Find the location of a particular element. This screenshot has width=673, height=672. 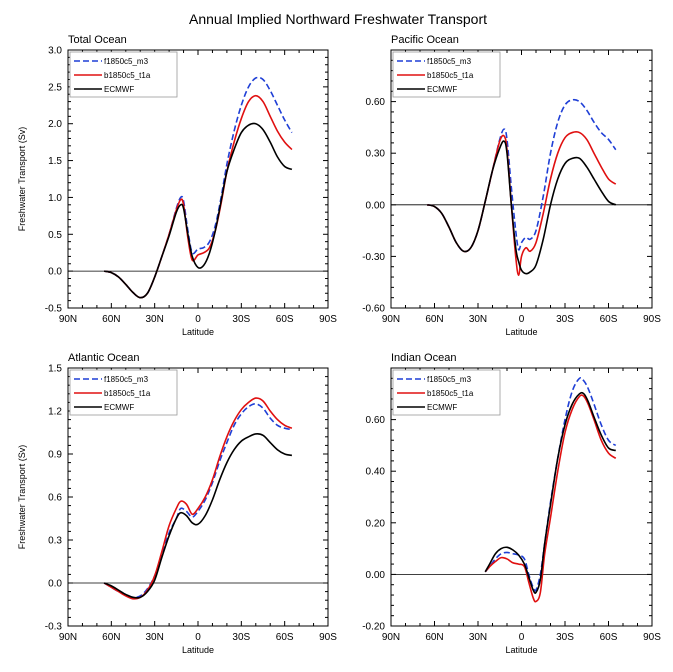

panel-title: Pacific Ocean is located at coordinates (425, 40).